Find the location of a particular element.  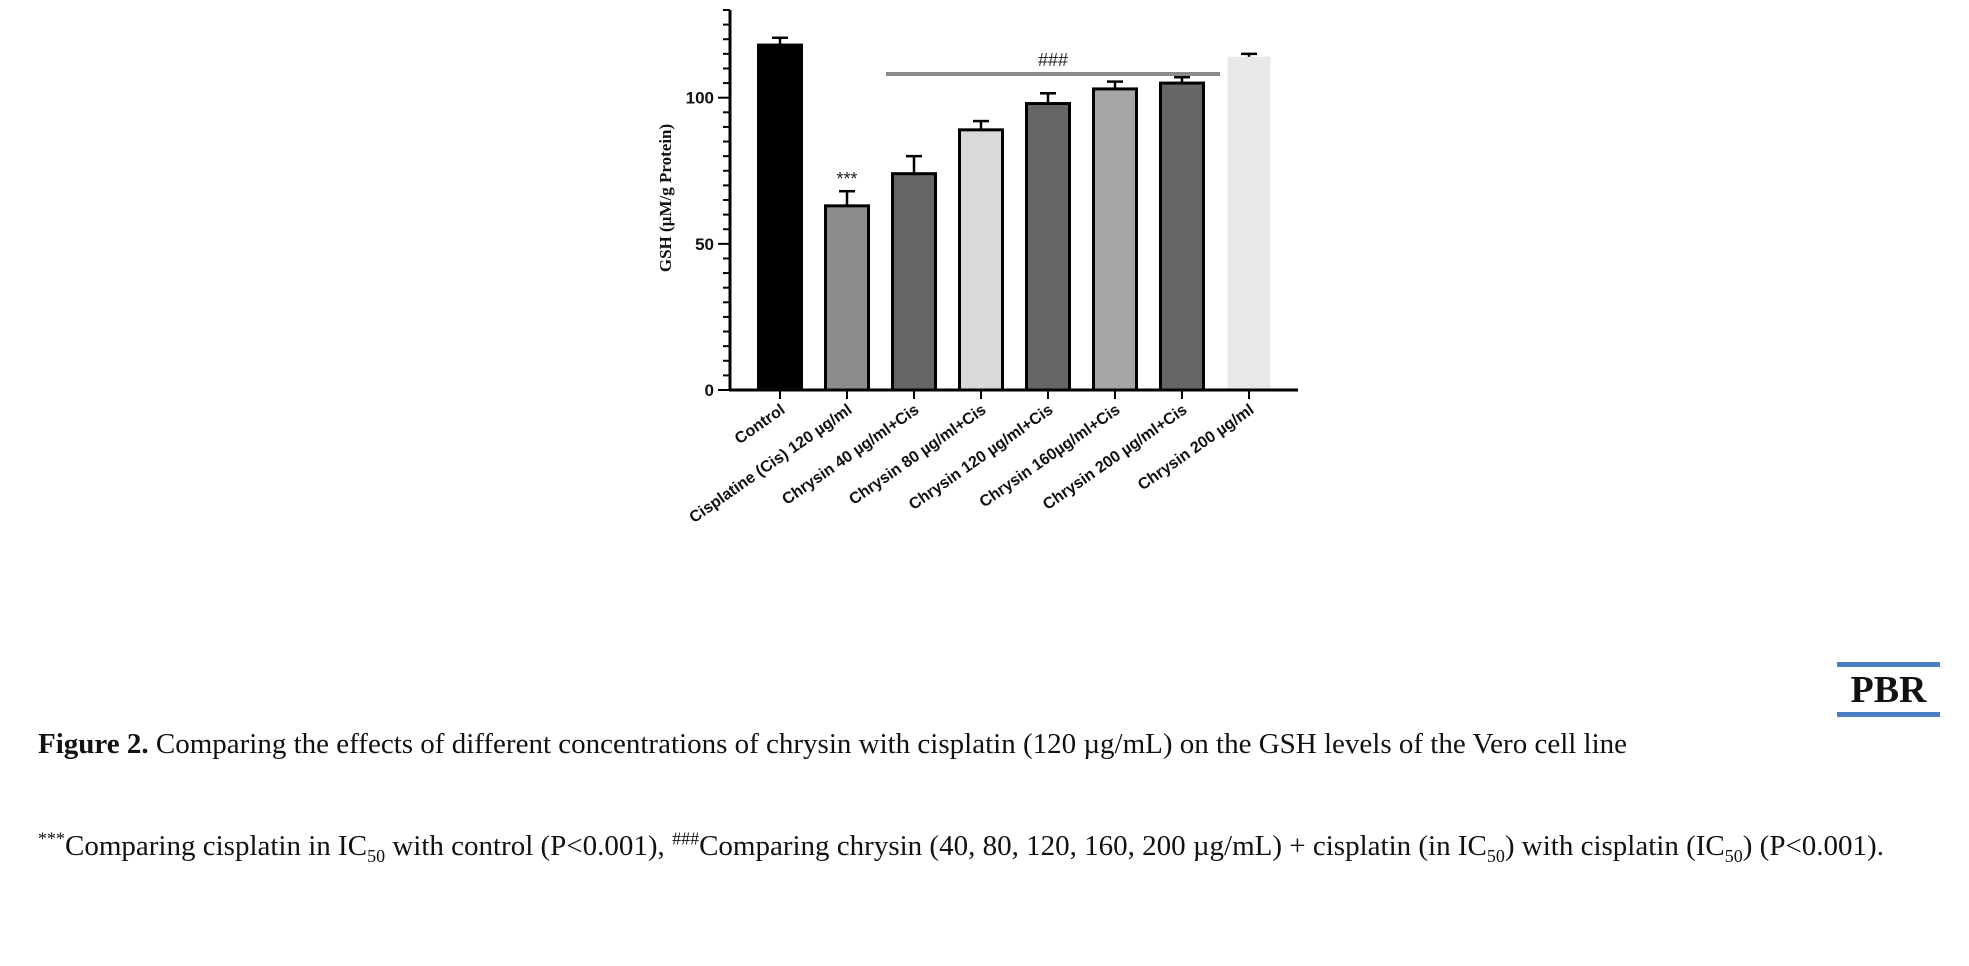

logo-text: PBR is located at coordinates (1888, 690).